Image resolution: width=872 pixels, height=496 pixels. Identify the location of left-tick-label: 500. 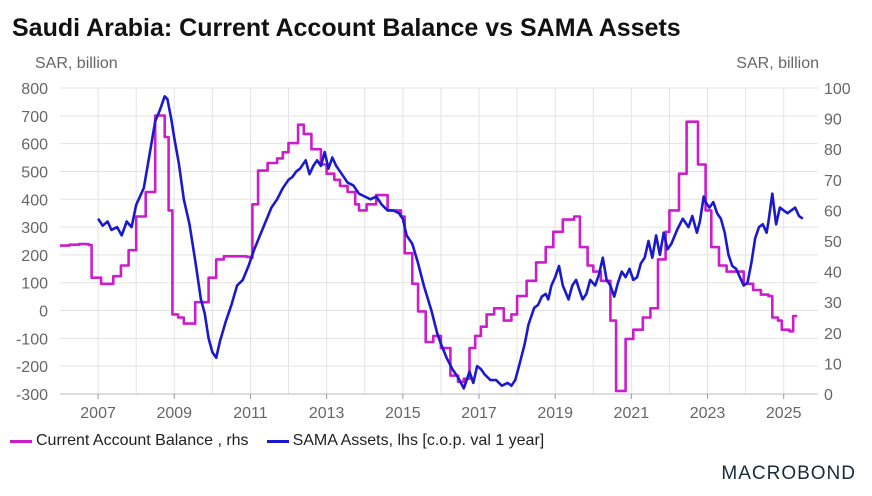
(34, 172).